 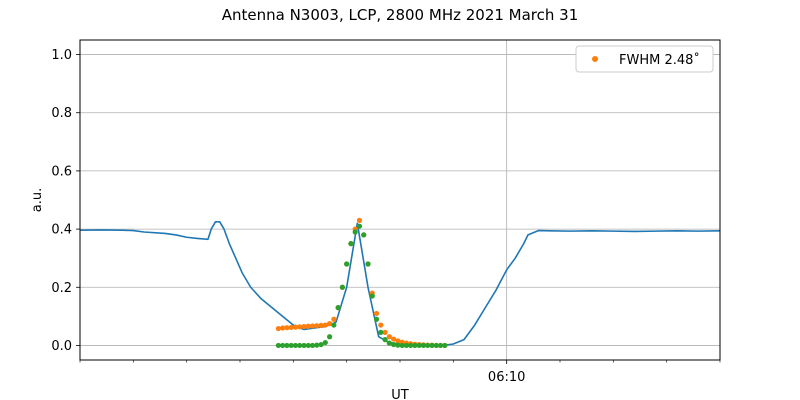 I want to click on y-axis-label: a.u., so click(x=37, y=200).